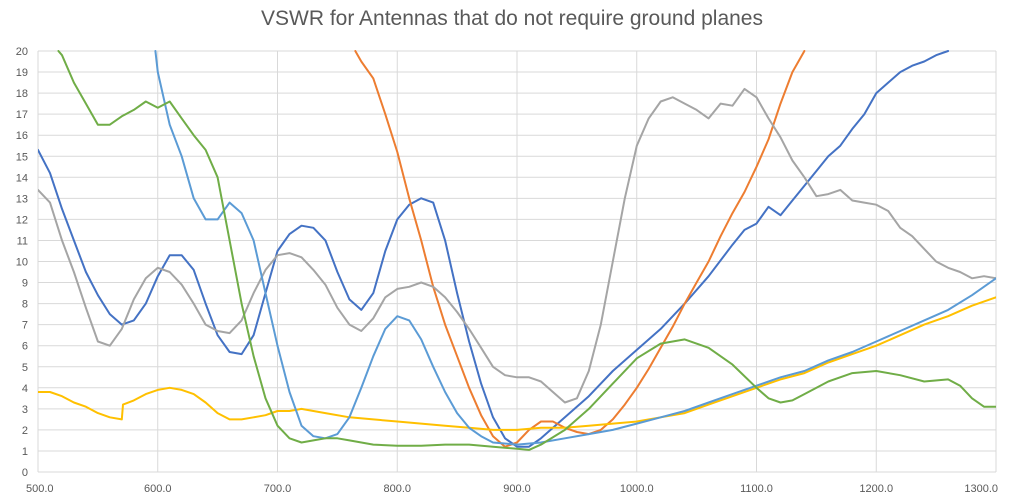 Image resolution: width=1024 pixels, height=501 pixels. Describe the element at coordinates (22, 241) in the screenshot. I see `y-tick-label: 11` at that location.